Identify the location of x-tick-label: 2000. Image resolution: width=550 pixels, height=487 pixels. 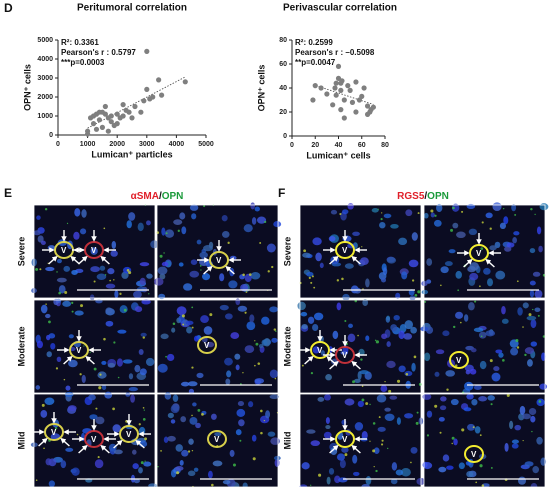
(117, 144).